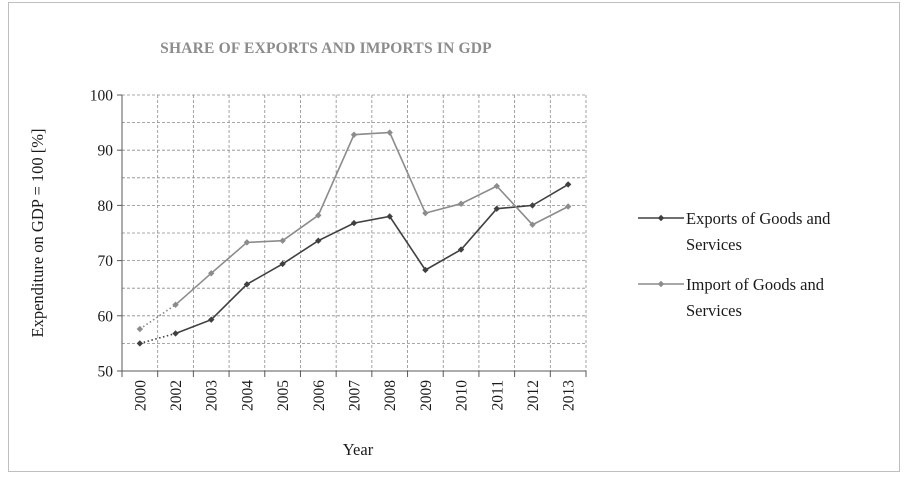 This screenshot has width=904, height=478. I want to click on legend-entry: Exports of Goods and Services, so click(734, 231).